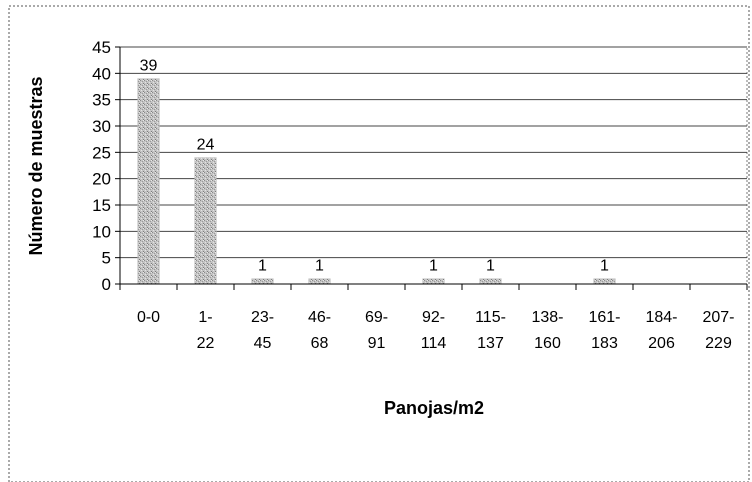 This screenshot has width=752, height=482. I want to click on data-label: 39, so click(149, 66).